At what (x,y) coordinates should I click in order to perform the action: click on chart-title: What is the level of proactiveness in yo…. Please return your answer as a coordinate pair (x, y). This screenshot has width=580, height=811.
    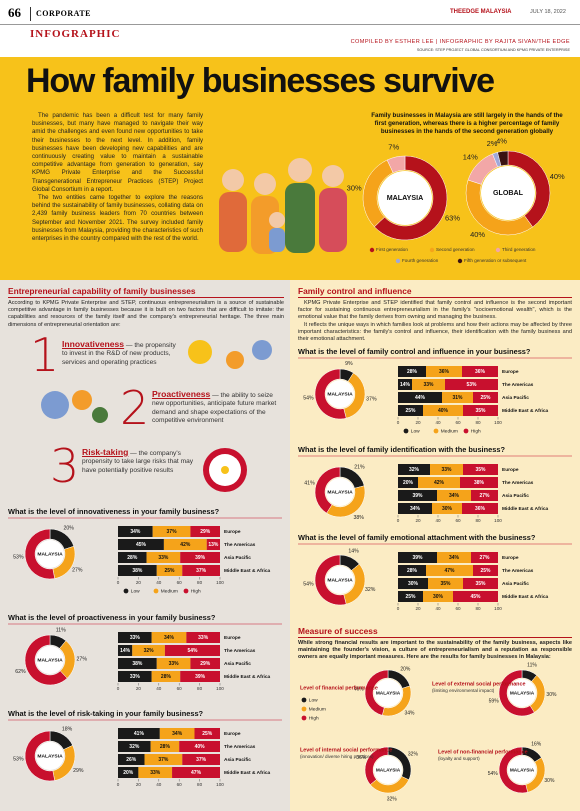
    Looking at the image, I should click on (112, 617).